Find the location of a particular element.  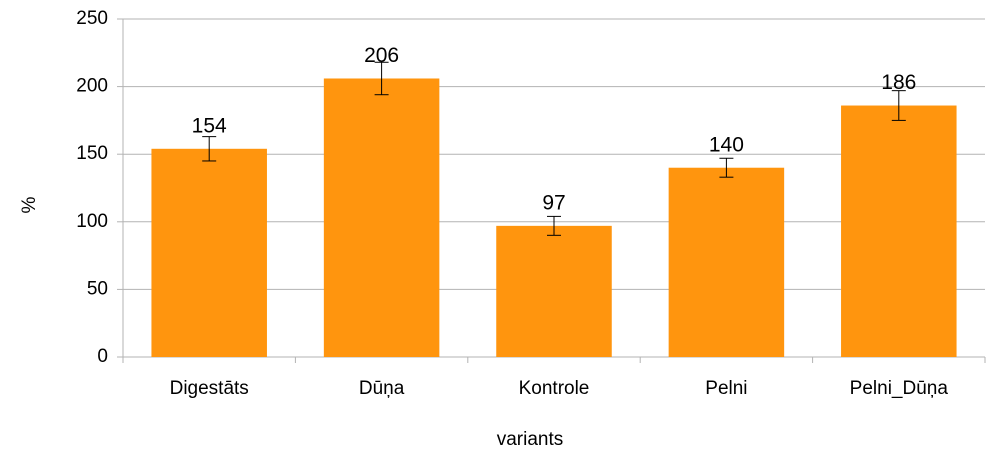

y-tick-label: 100 is located at coordinates (92, 221).